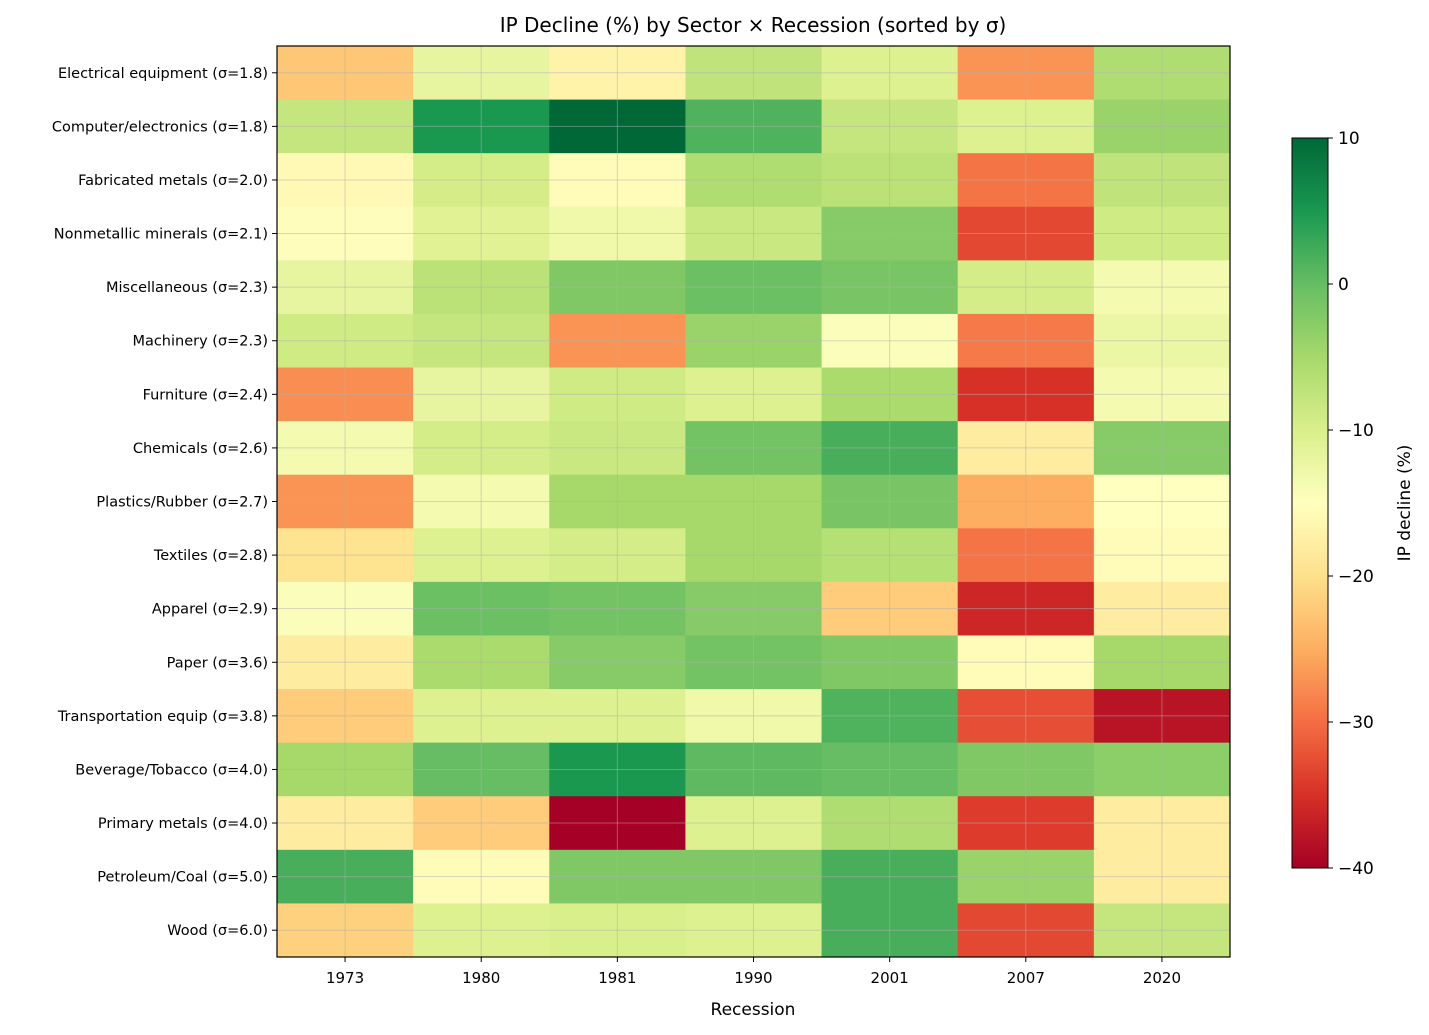 The image size is (1429, 1035). I want to click on x-axis: 1973 1980 1981 1990 2001 2007 2020, so click(753, 972).